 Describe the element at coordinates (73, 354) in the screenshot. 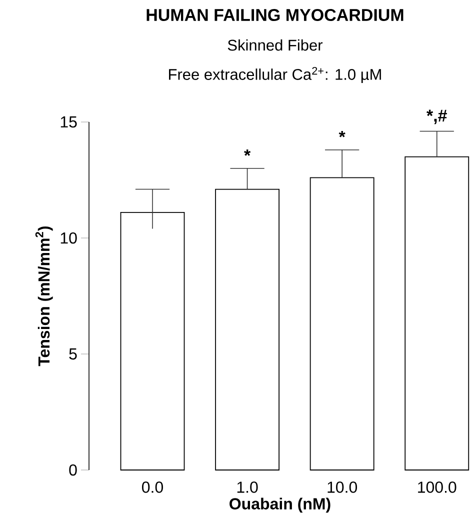

I see `y-tick-label: 5` at that location.